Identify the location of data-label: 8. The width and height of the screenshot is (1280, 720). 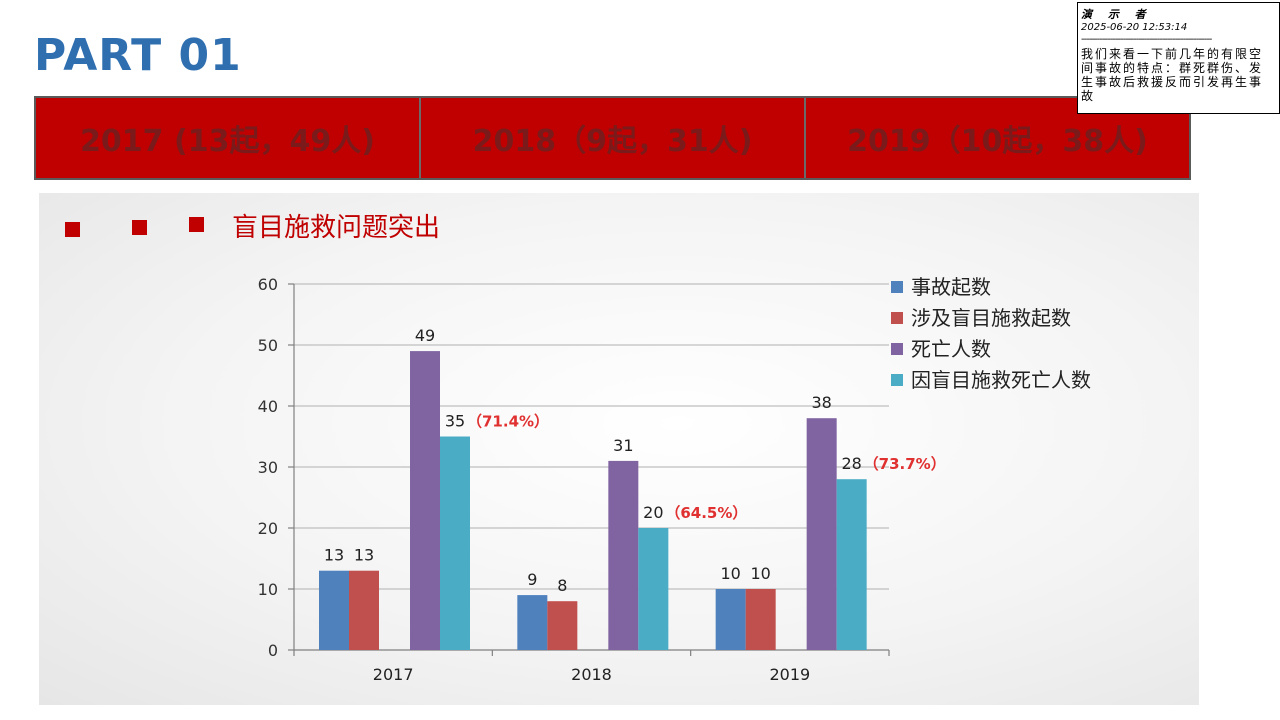
(562, 585).